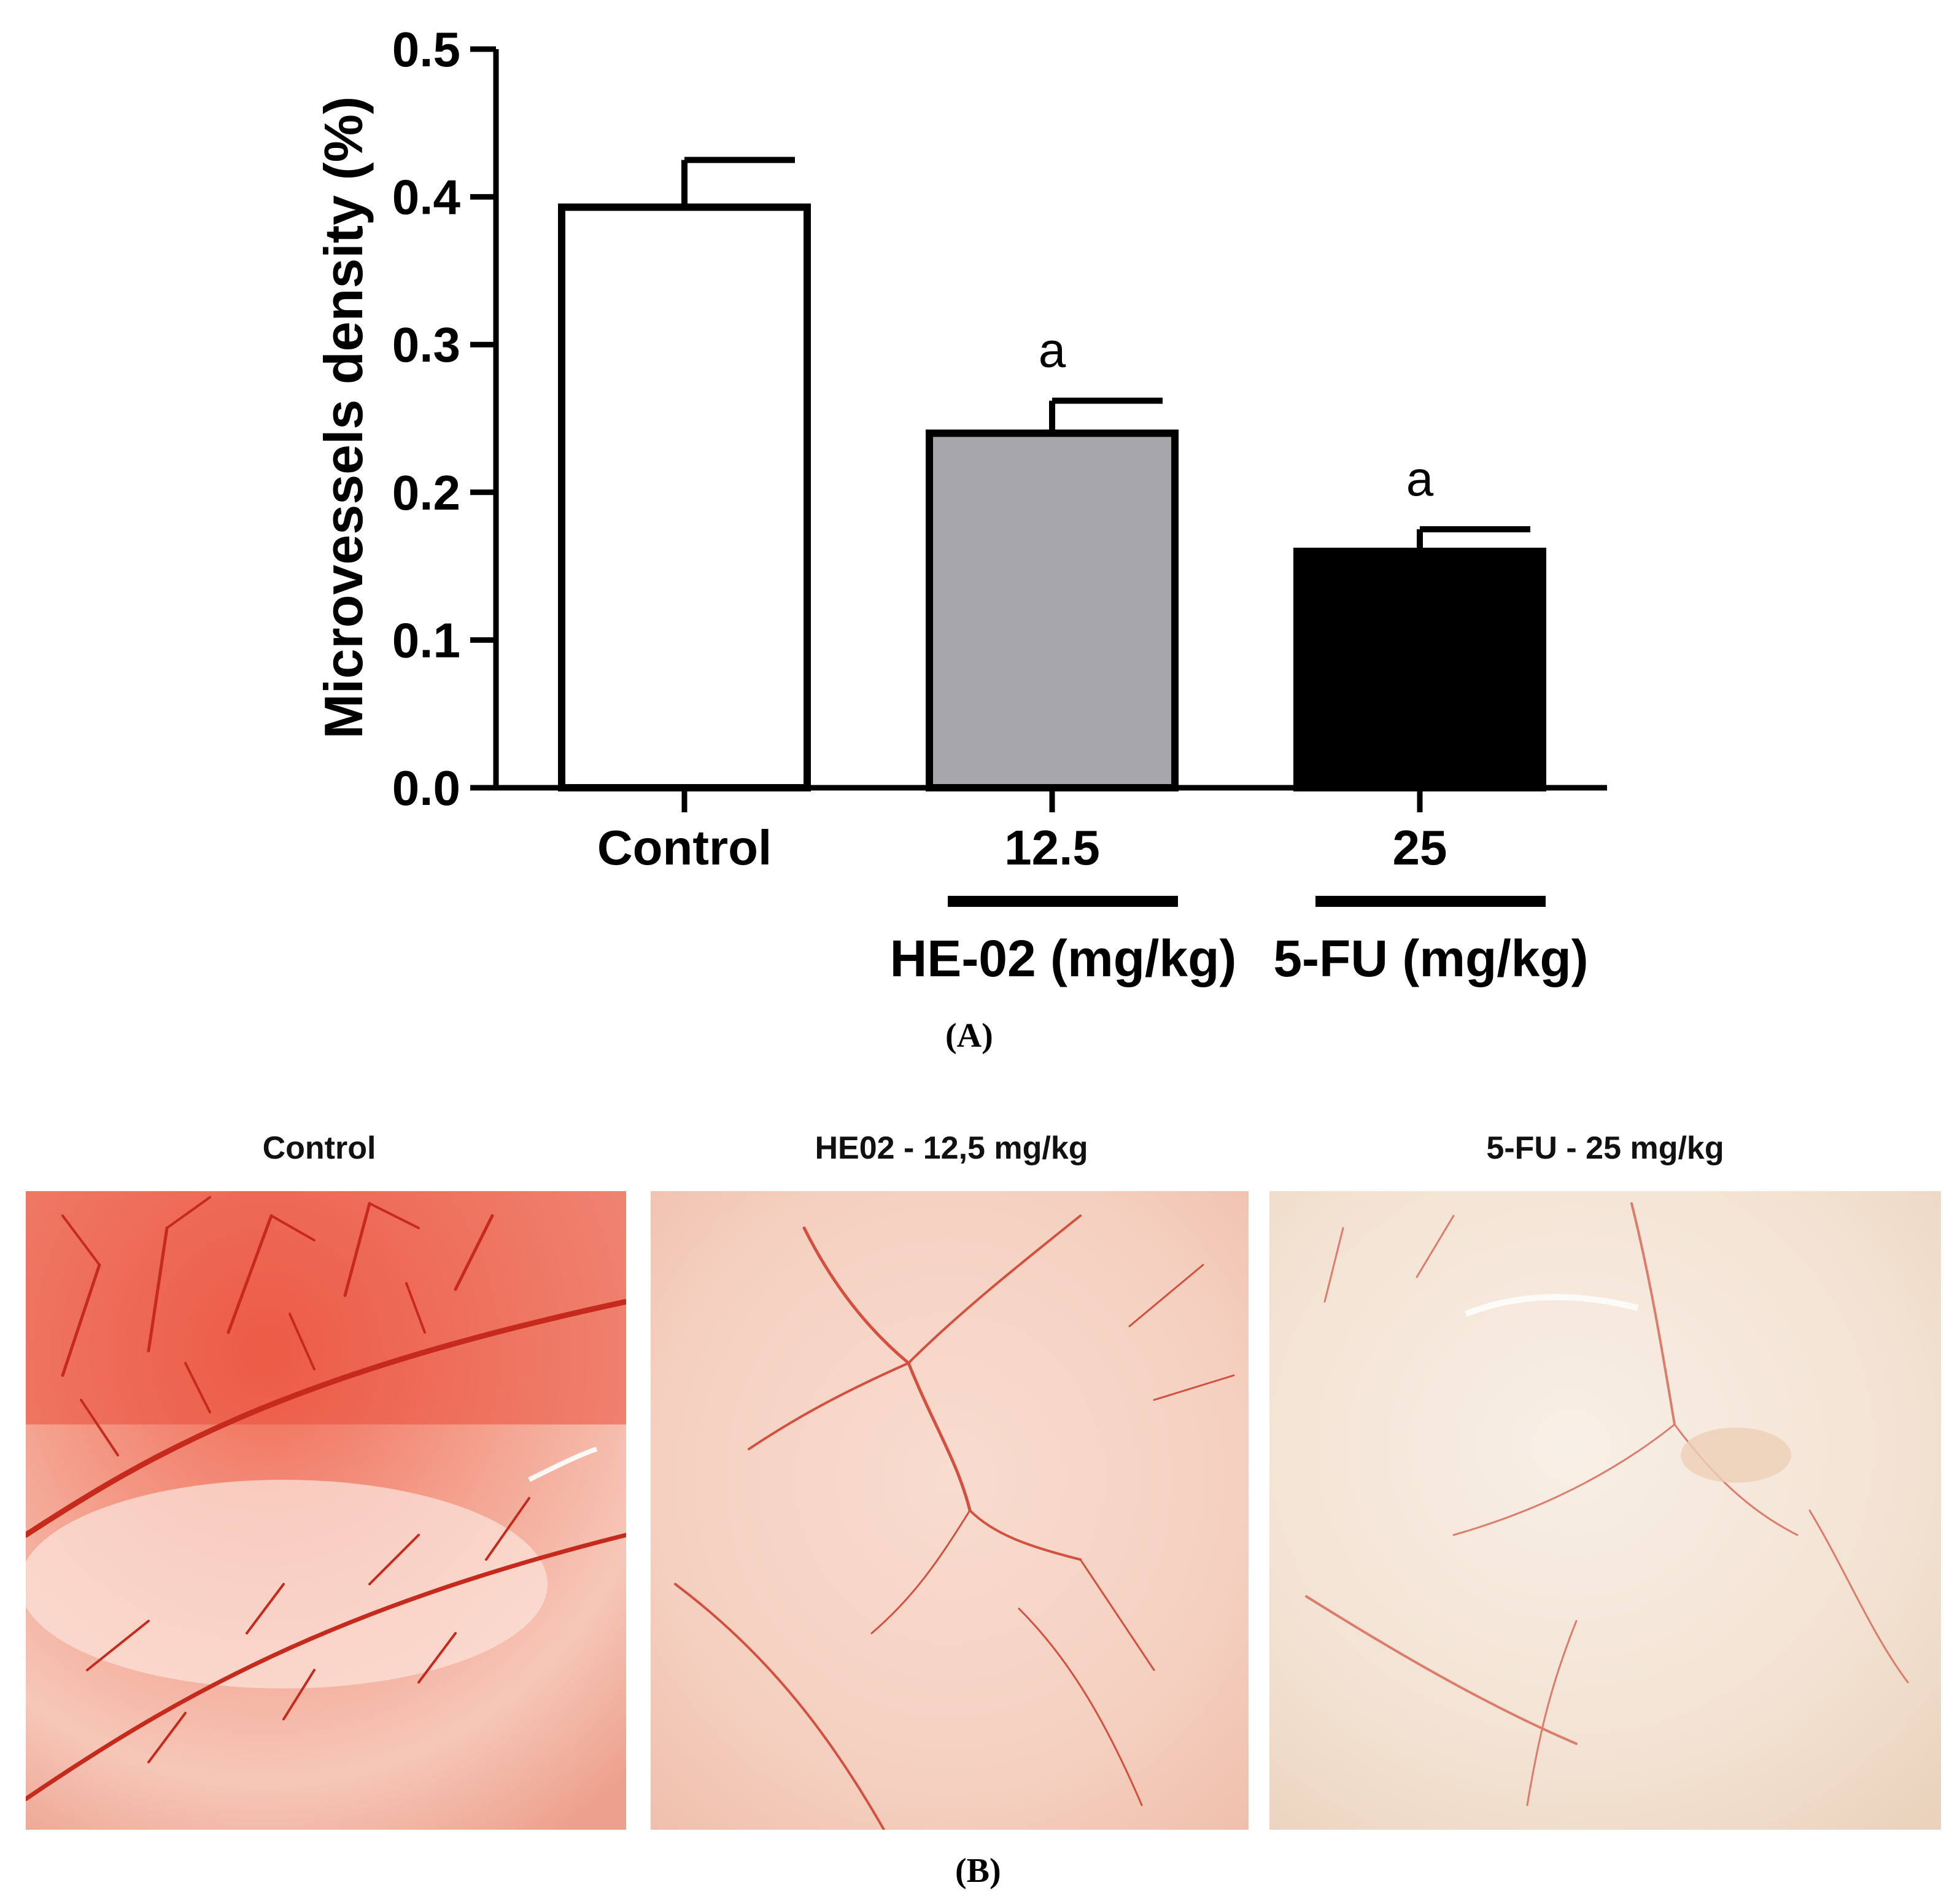 This screenshot has width=1960, height=1904. What do you see at coordinates (969, 1036) in the screenshot?
I see `panel-a-label: (A)` at bounding box center [969, 1036].